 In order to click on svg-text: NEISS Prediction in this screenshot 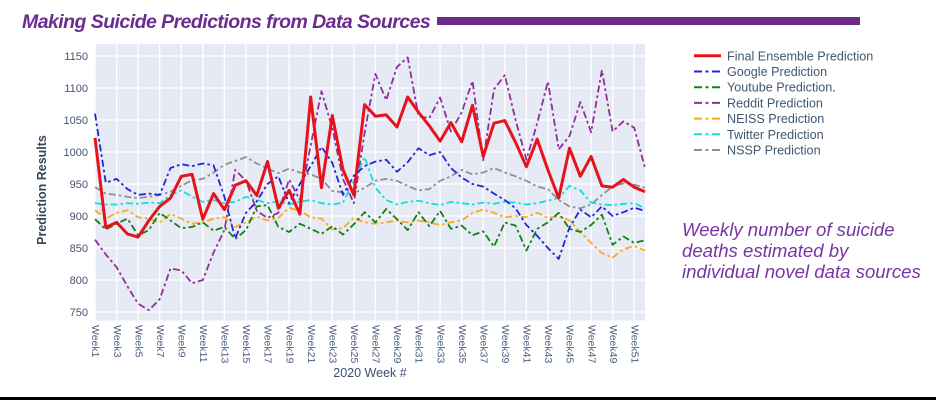, I will do `click(775, 119)`.